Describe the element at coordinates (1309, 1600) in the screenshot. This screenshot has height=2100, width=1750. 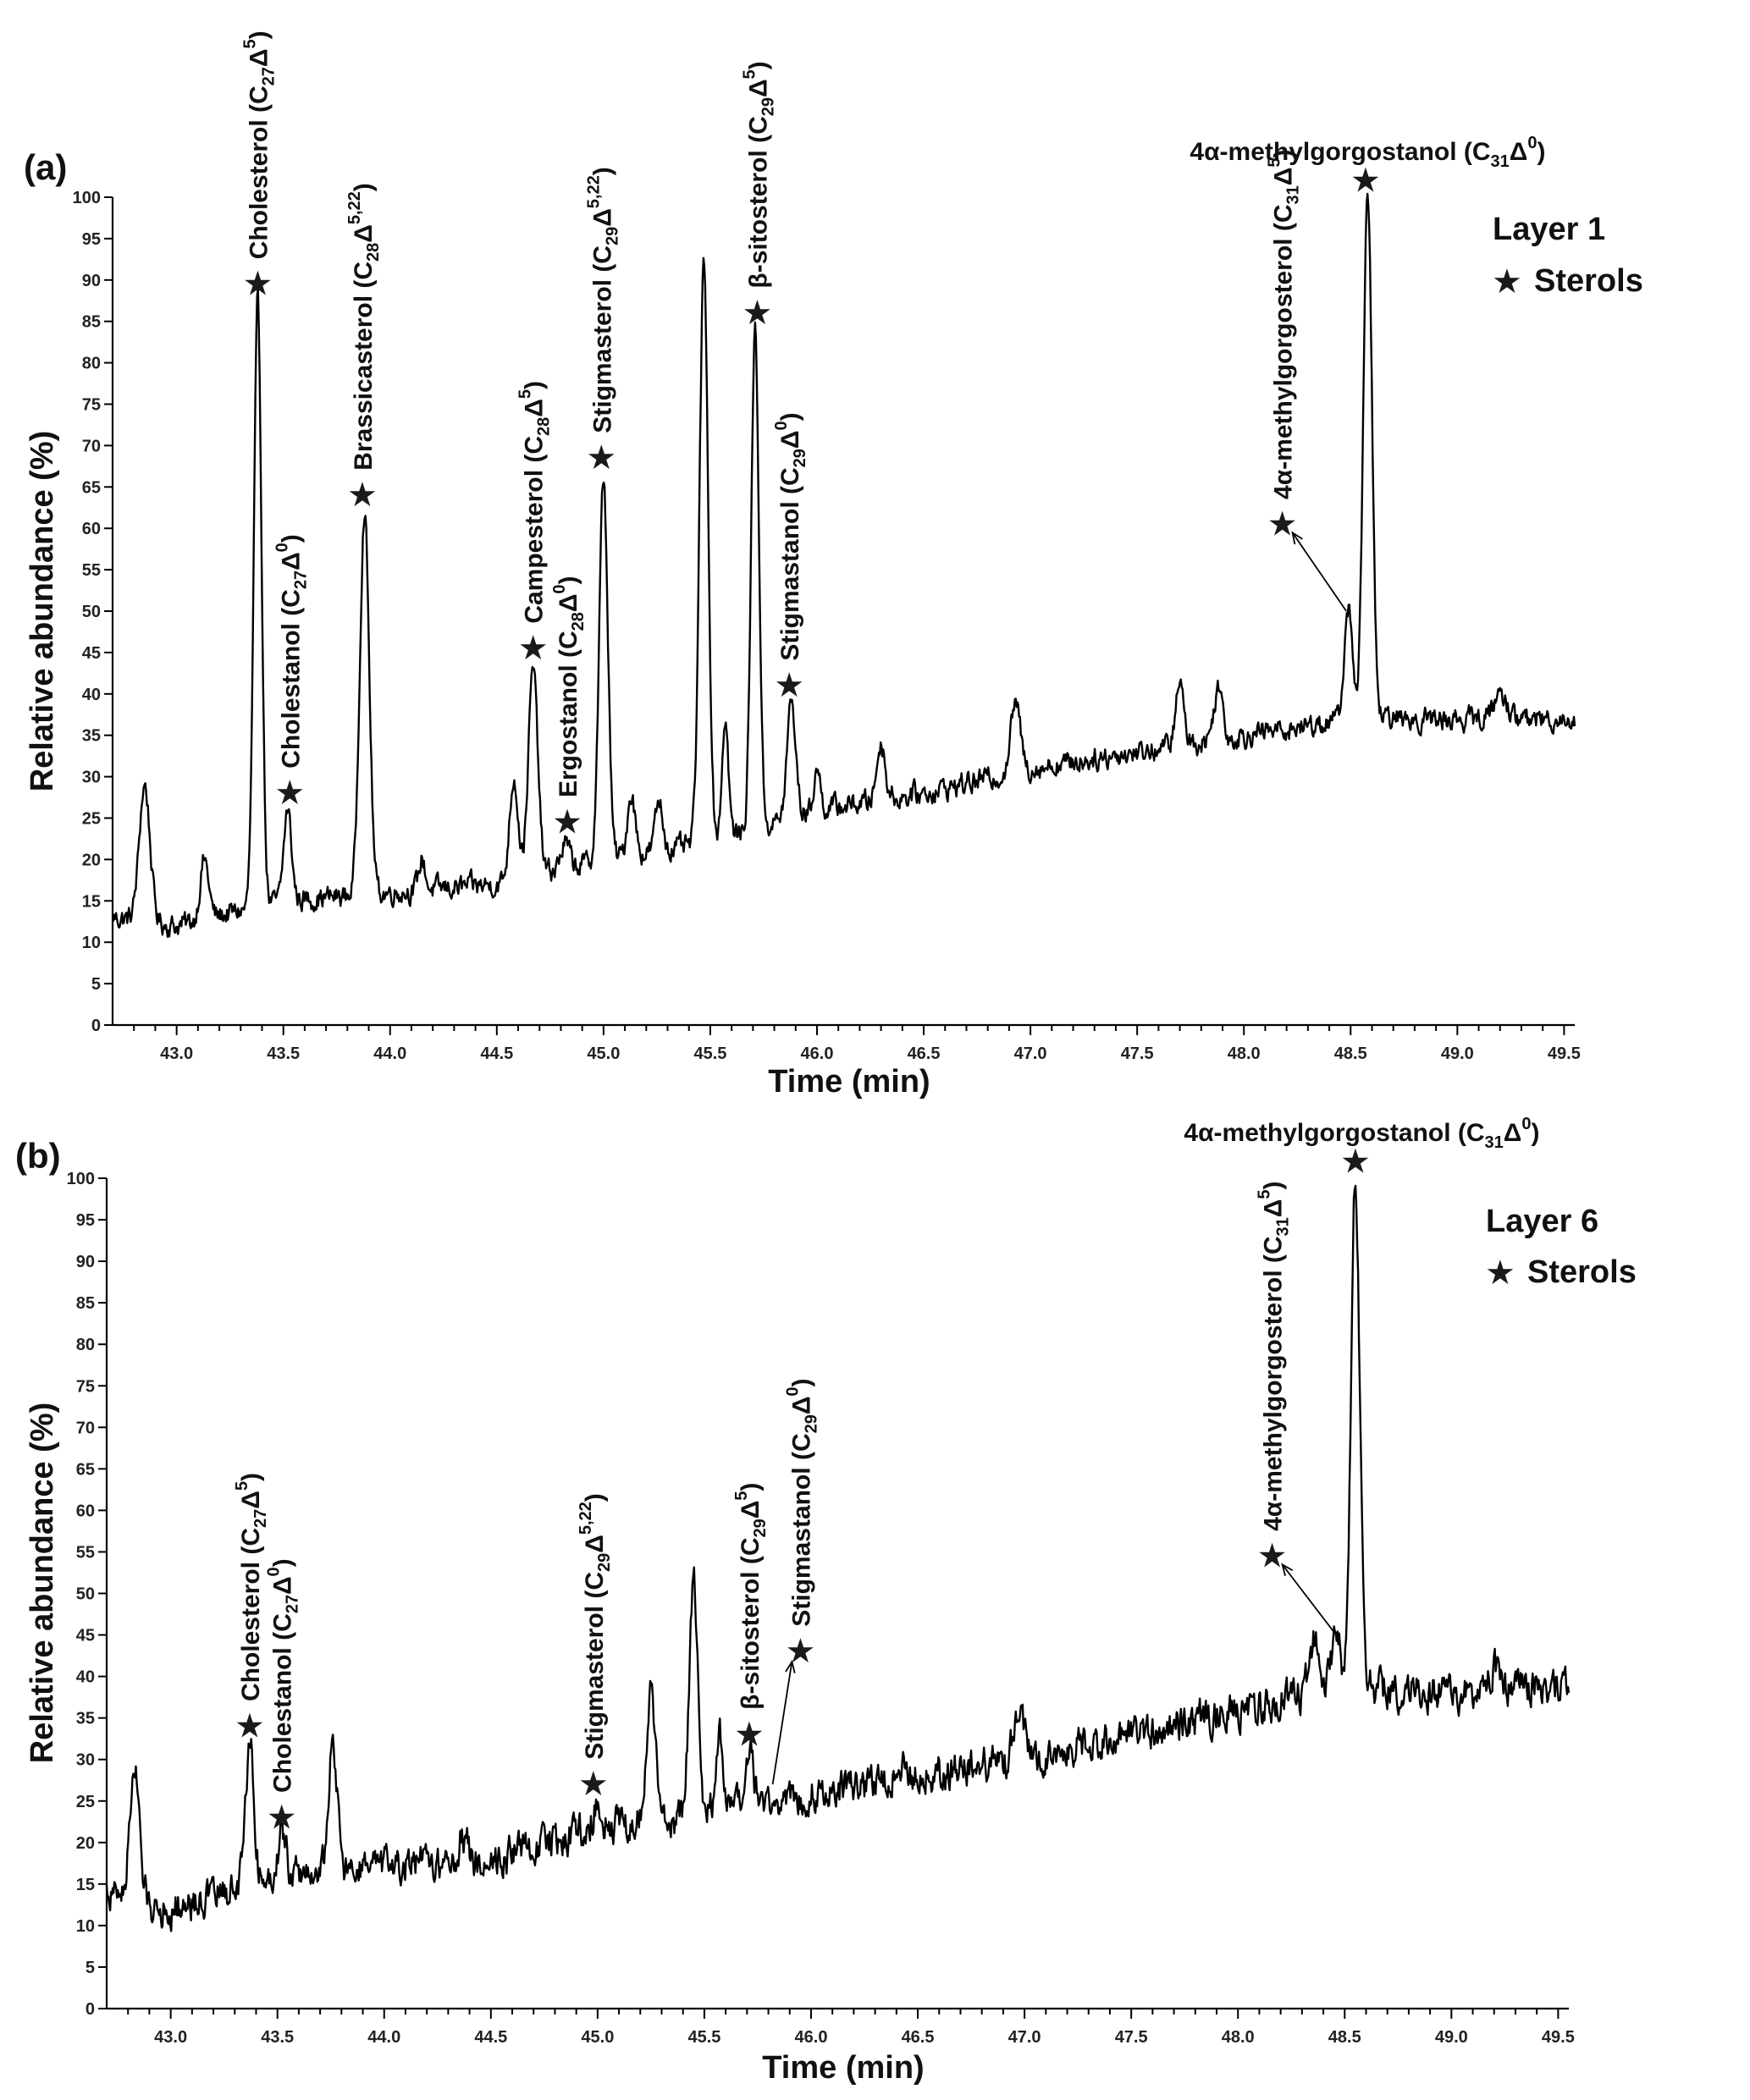
I see `panel-b-arrow` at that location.